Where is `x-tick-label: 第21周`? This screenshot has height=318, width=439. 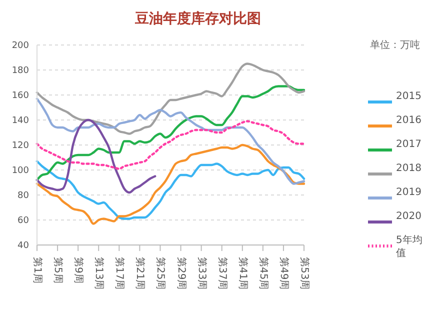
x-tick-label: 第21周 is located at coordinates (140, 273).